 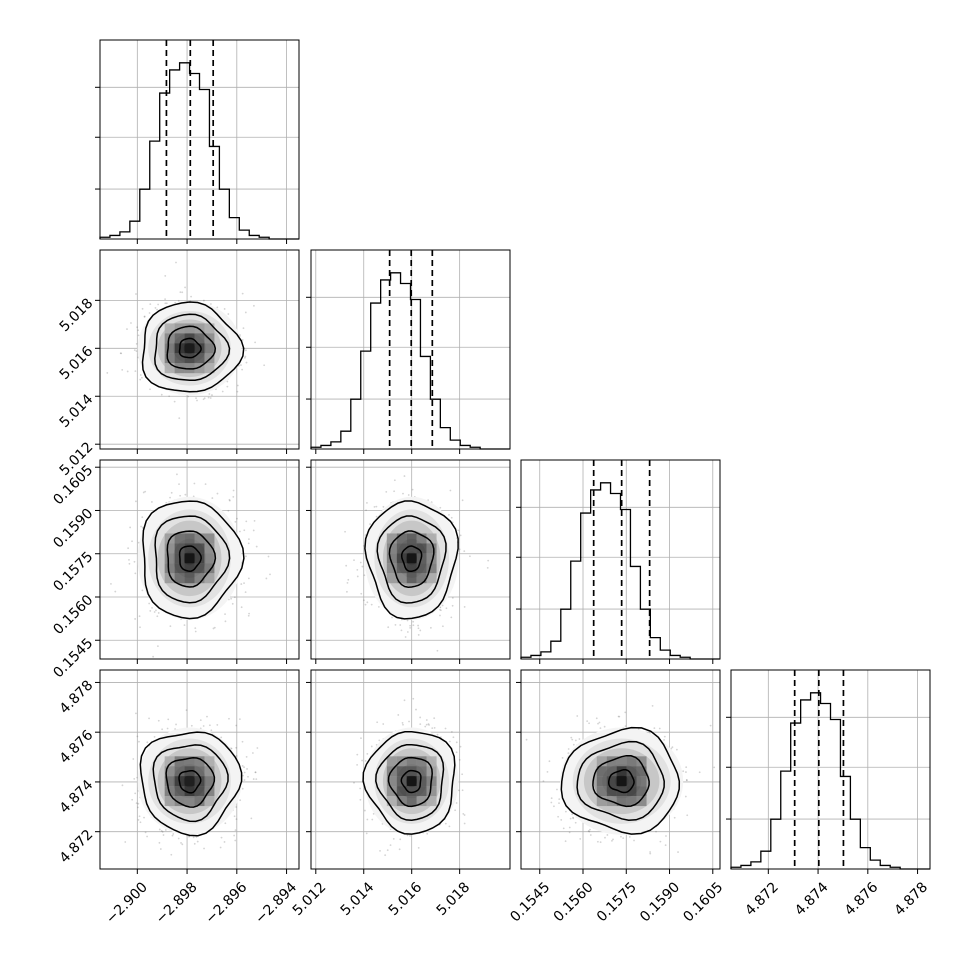 I want to click on y-tick-label: 0.1545, so click(x=73, y=658).